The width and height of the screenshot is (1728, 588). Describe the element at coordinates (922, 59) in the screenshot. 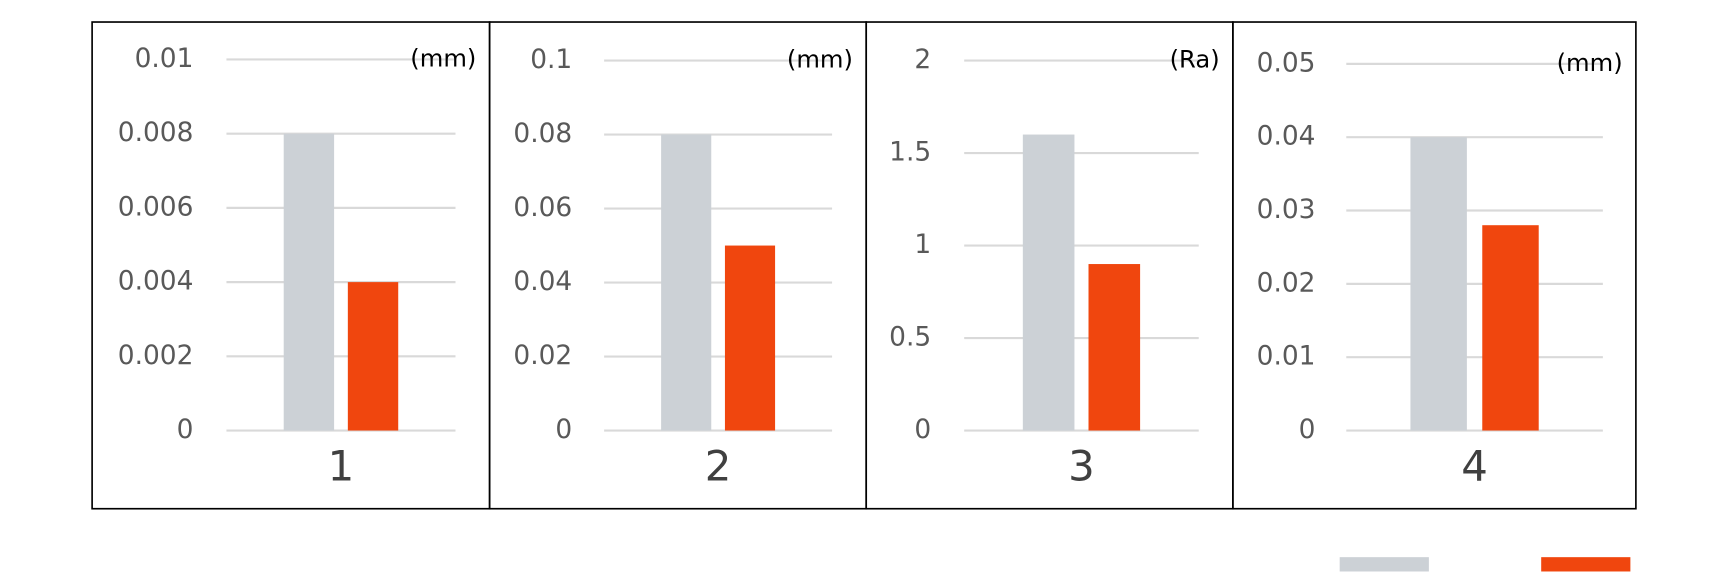

I see `y-tick-label: 2` at that location.